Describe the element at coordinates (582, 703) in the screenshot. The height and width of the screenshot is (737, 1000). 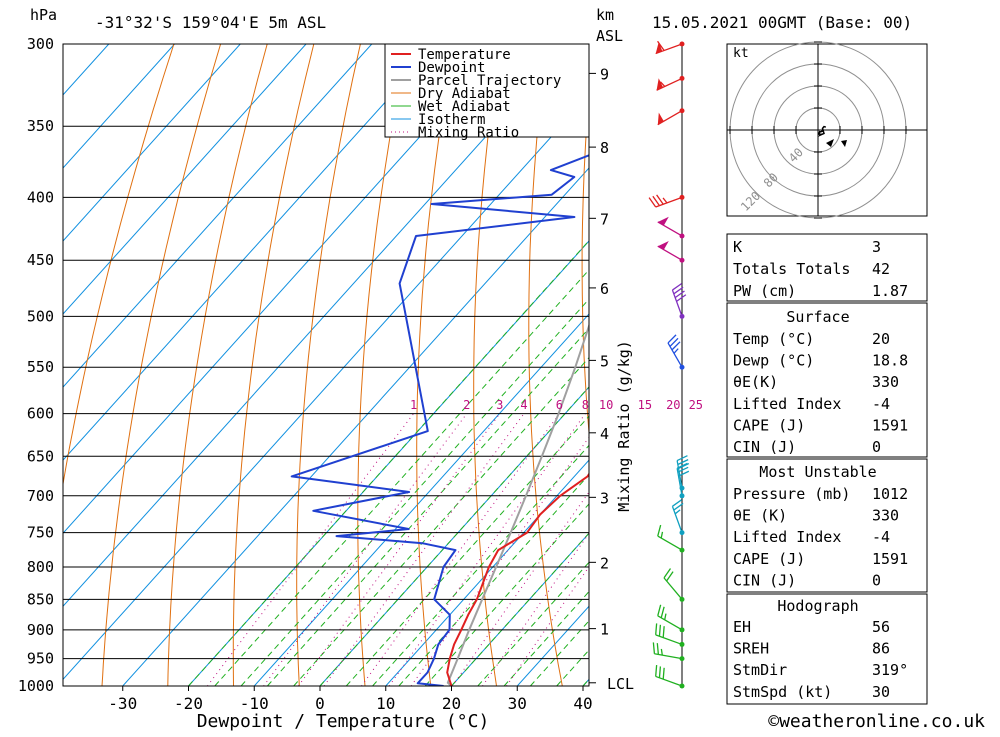
I see `temperature-tick-label: 40` at that location.